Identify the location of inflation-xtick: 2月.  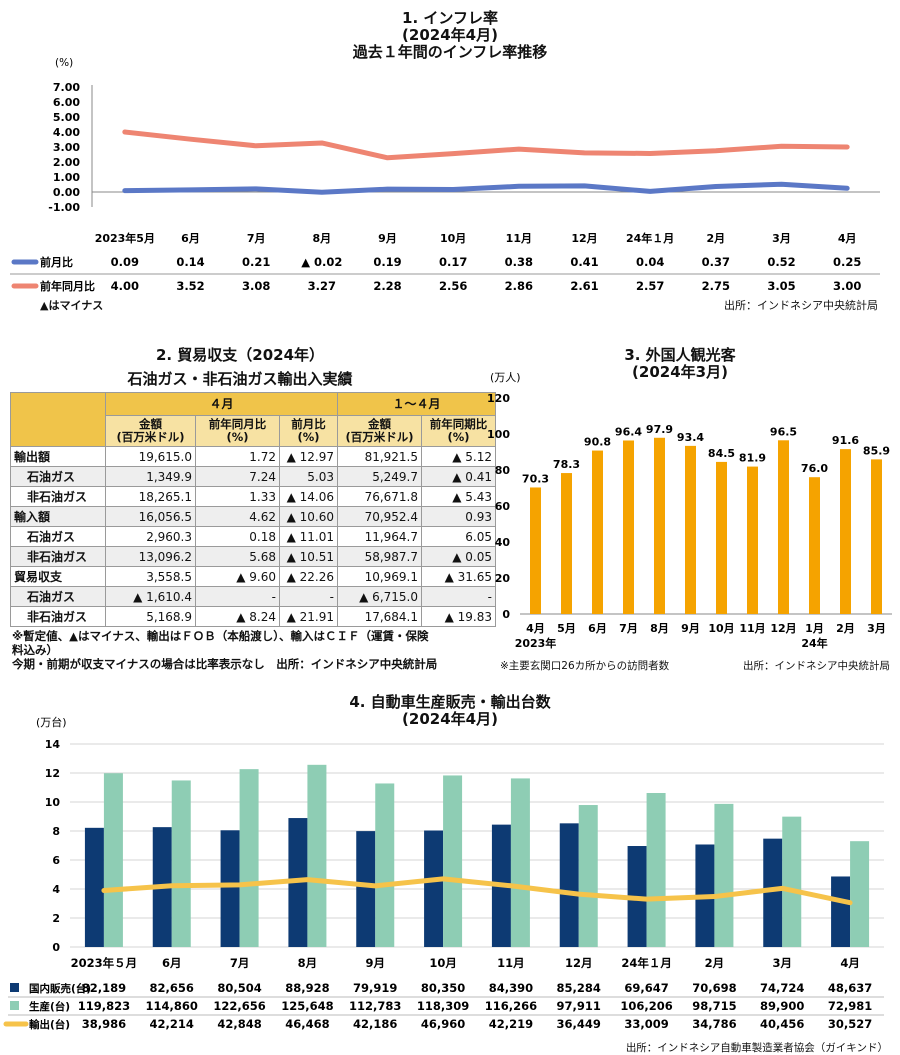
(716, 238).